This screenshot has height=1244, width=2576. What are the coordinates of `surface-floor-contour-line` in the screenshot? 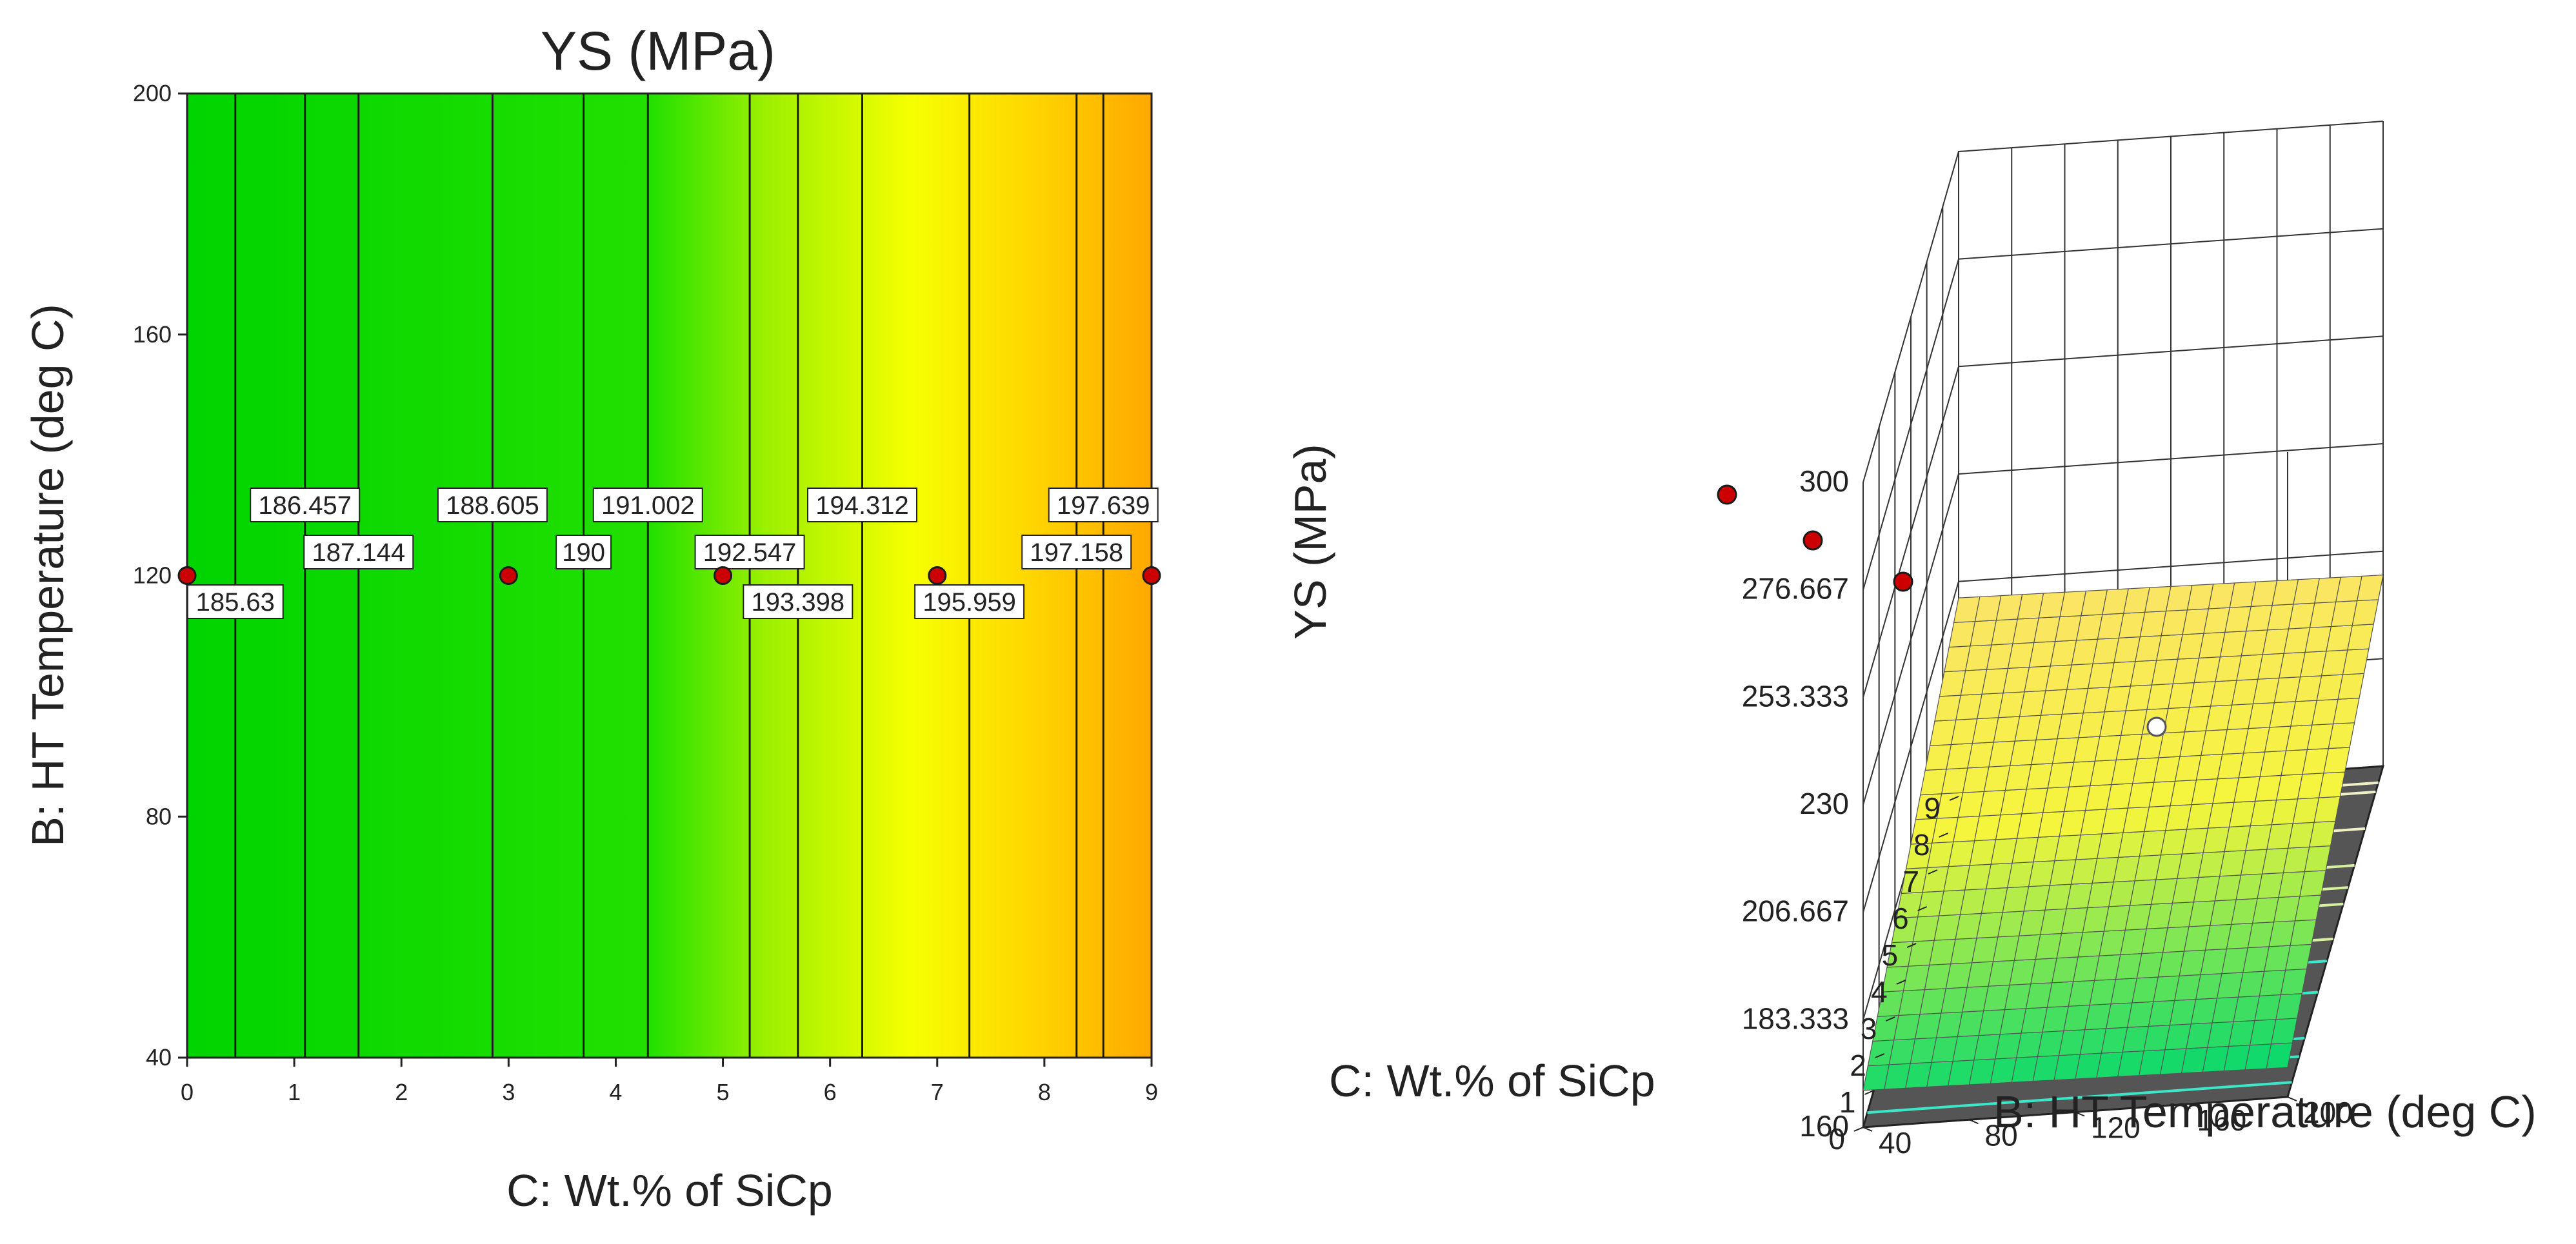 It's located at (2079, 1097).